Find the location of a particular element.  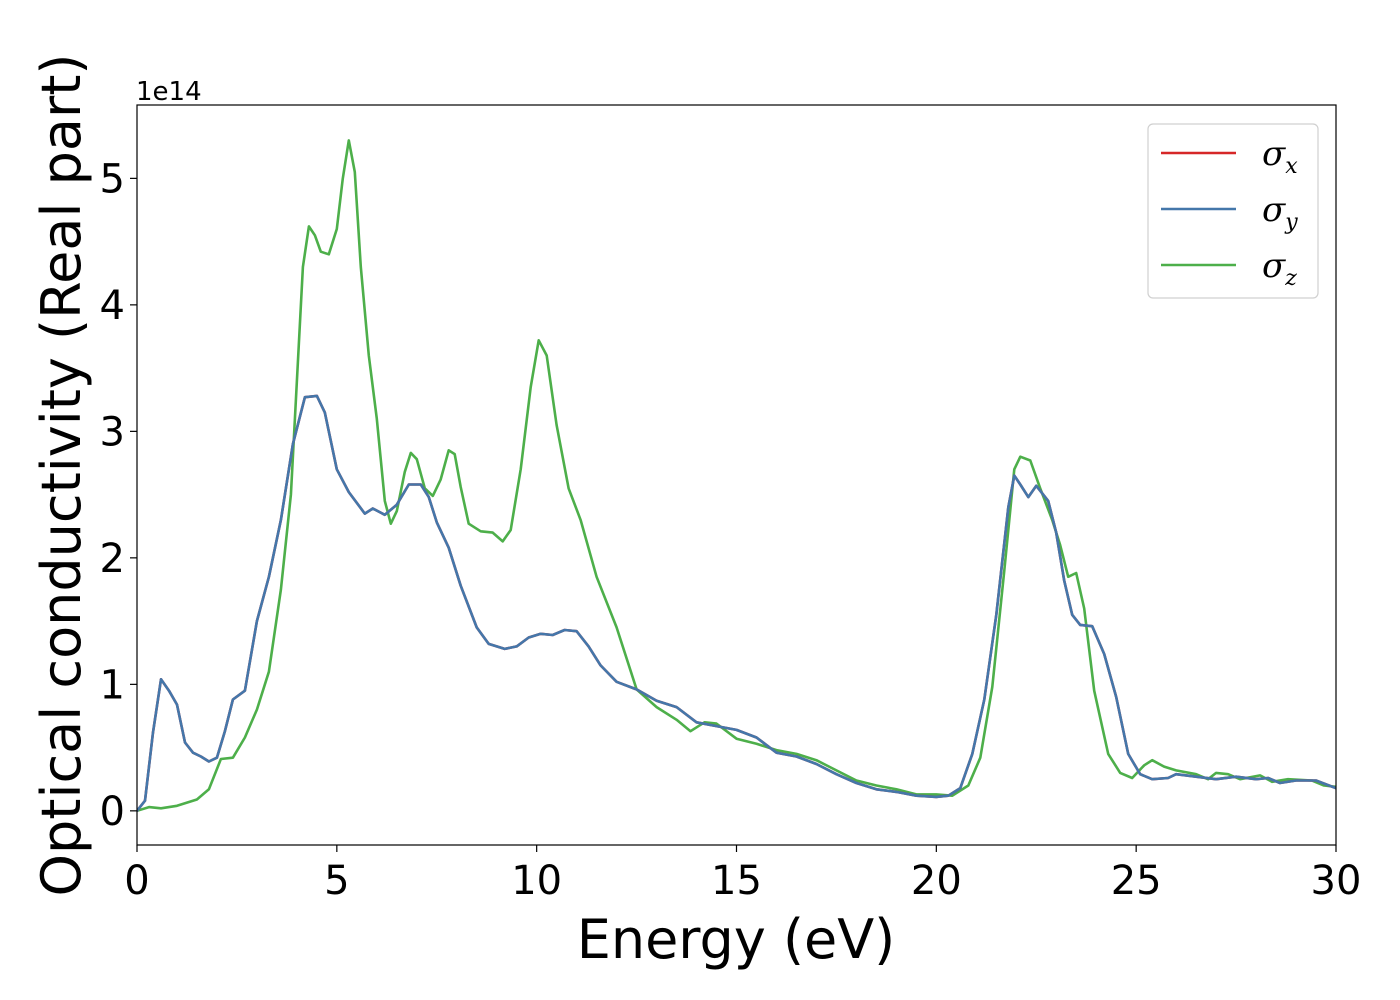

y-tick-label: 2 is located at coordinates (112, 559).